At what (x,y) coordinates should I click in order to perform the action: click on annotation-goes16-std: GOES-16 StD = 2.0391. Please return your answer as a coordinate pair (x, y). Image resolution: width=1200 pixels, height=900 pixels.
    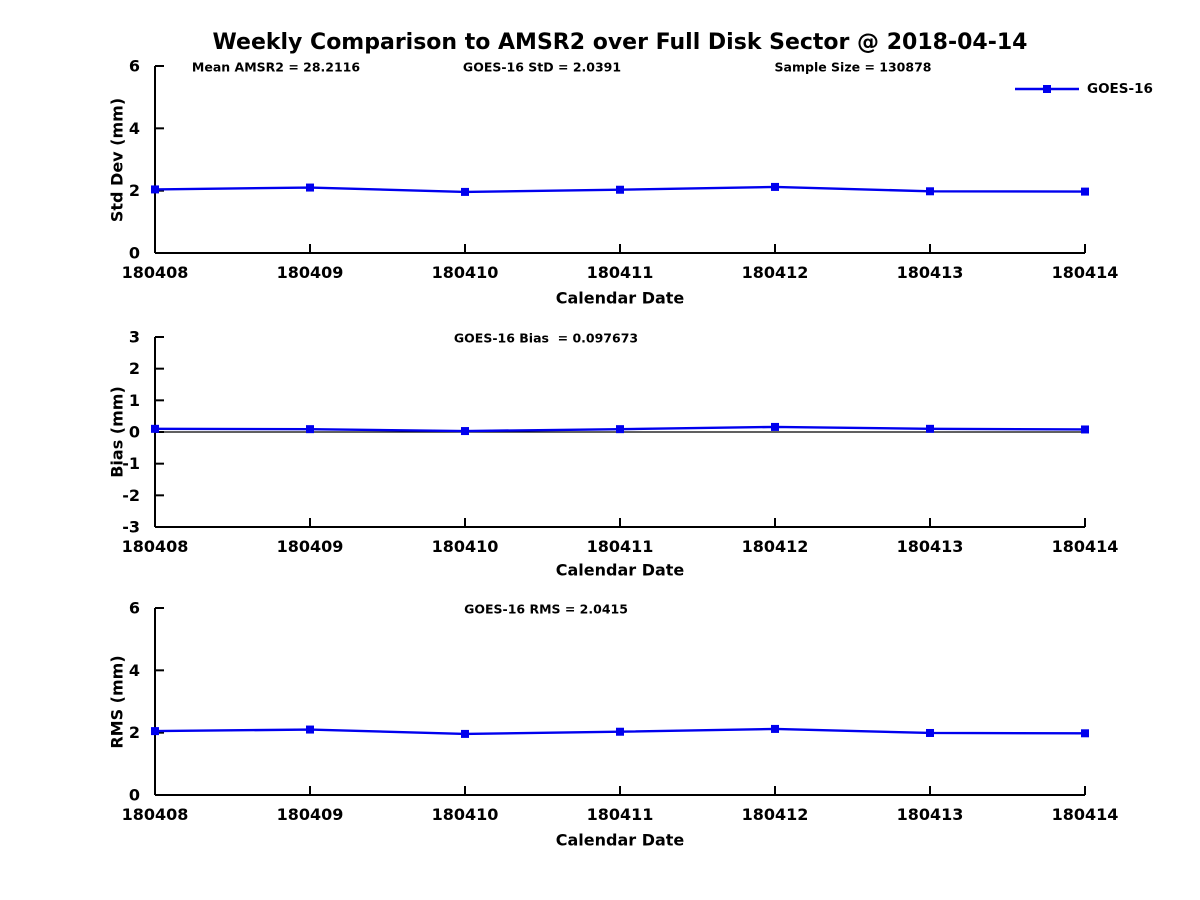
    Looking at the image, I should click on (542, 67).